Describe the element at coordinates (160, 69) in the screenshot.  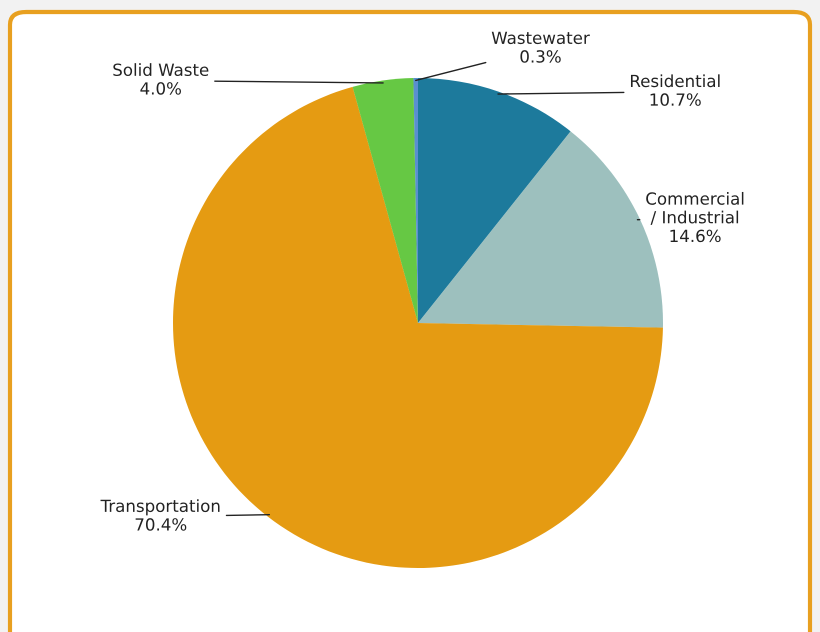
I see `slice-label: Solid Waste` at that location.